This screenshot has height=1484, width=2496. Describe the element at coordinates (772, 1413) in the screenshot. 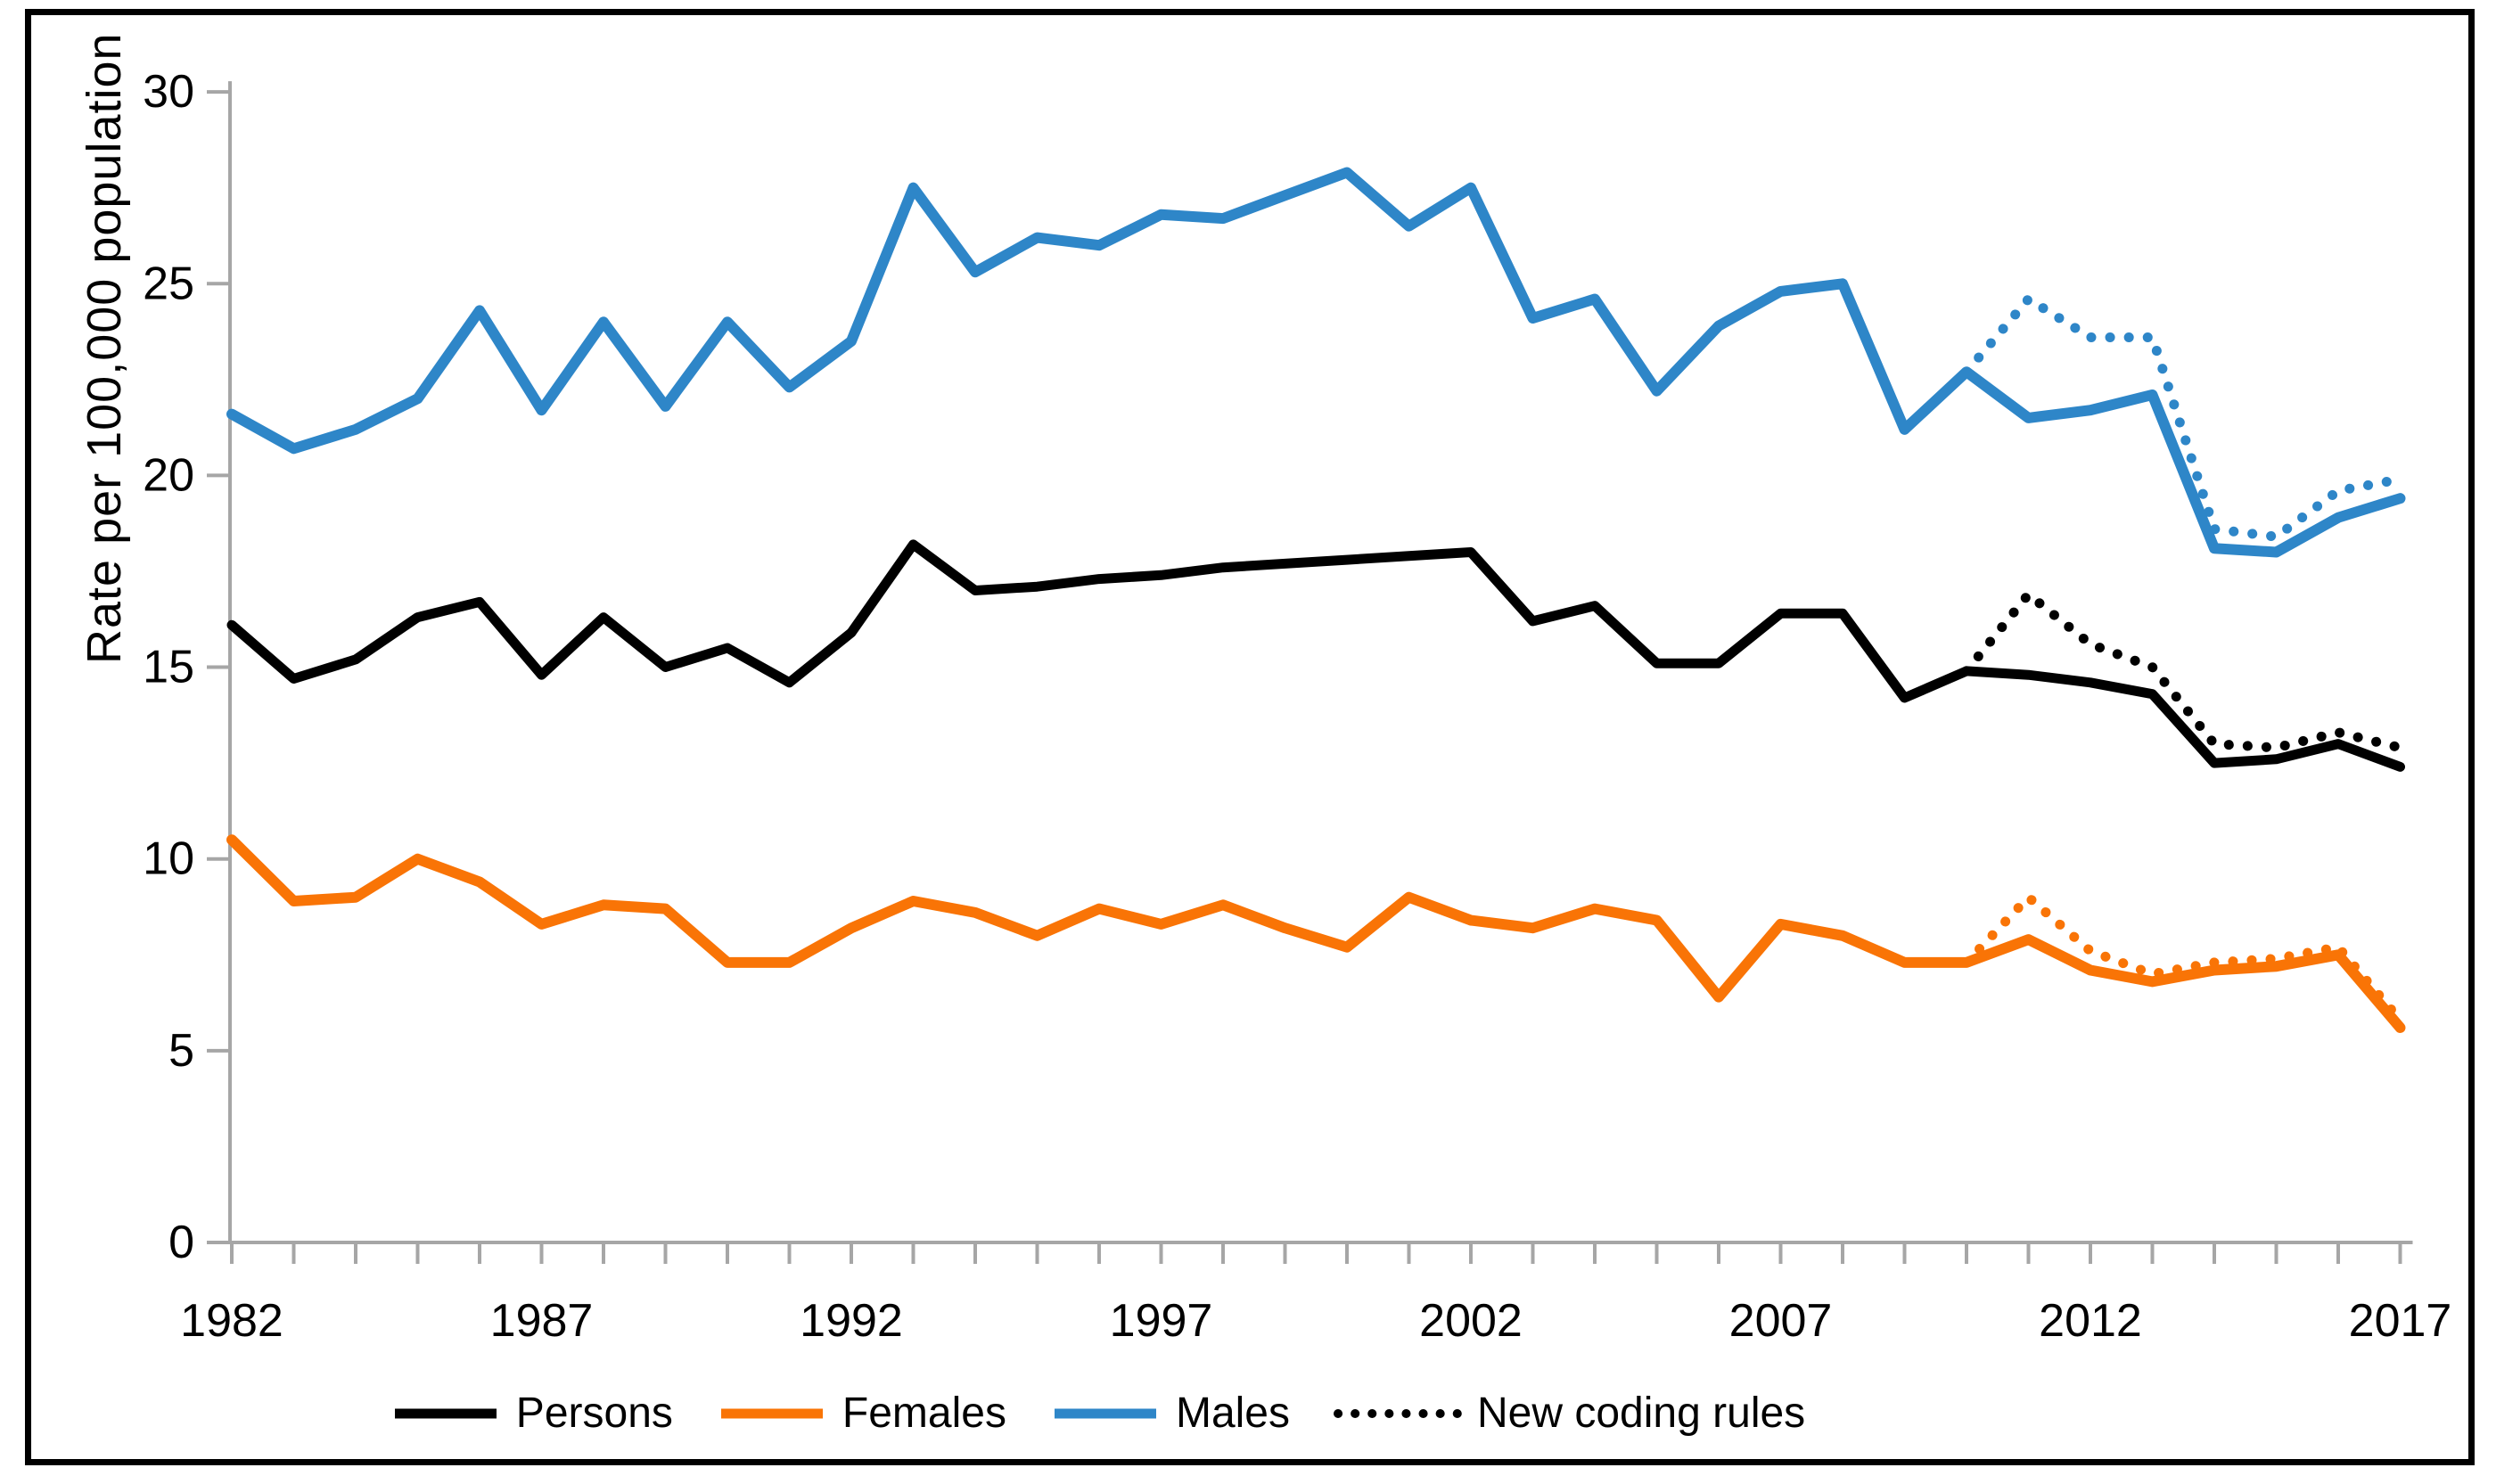

I see `legend-swatch-females-line-icon` at that location.